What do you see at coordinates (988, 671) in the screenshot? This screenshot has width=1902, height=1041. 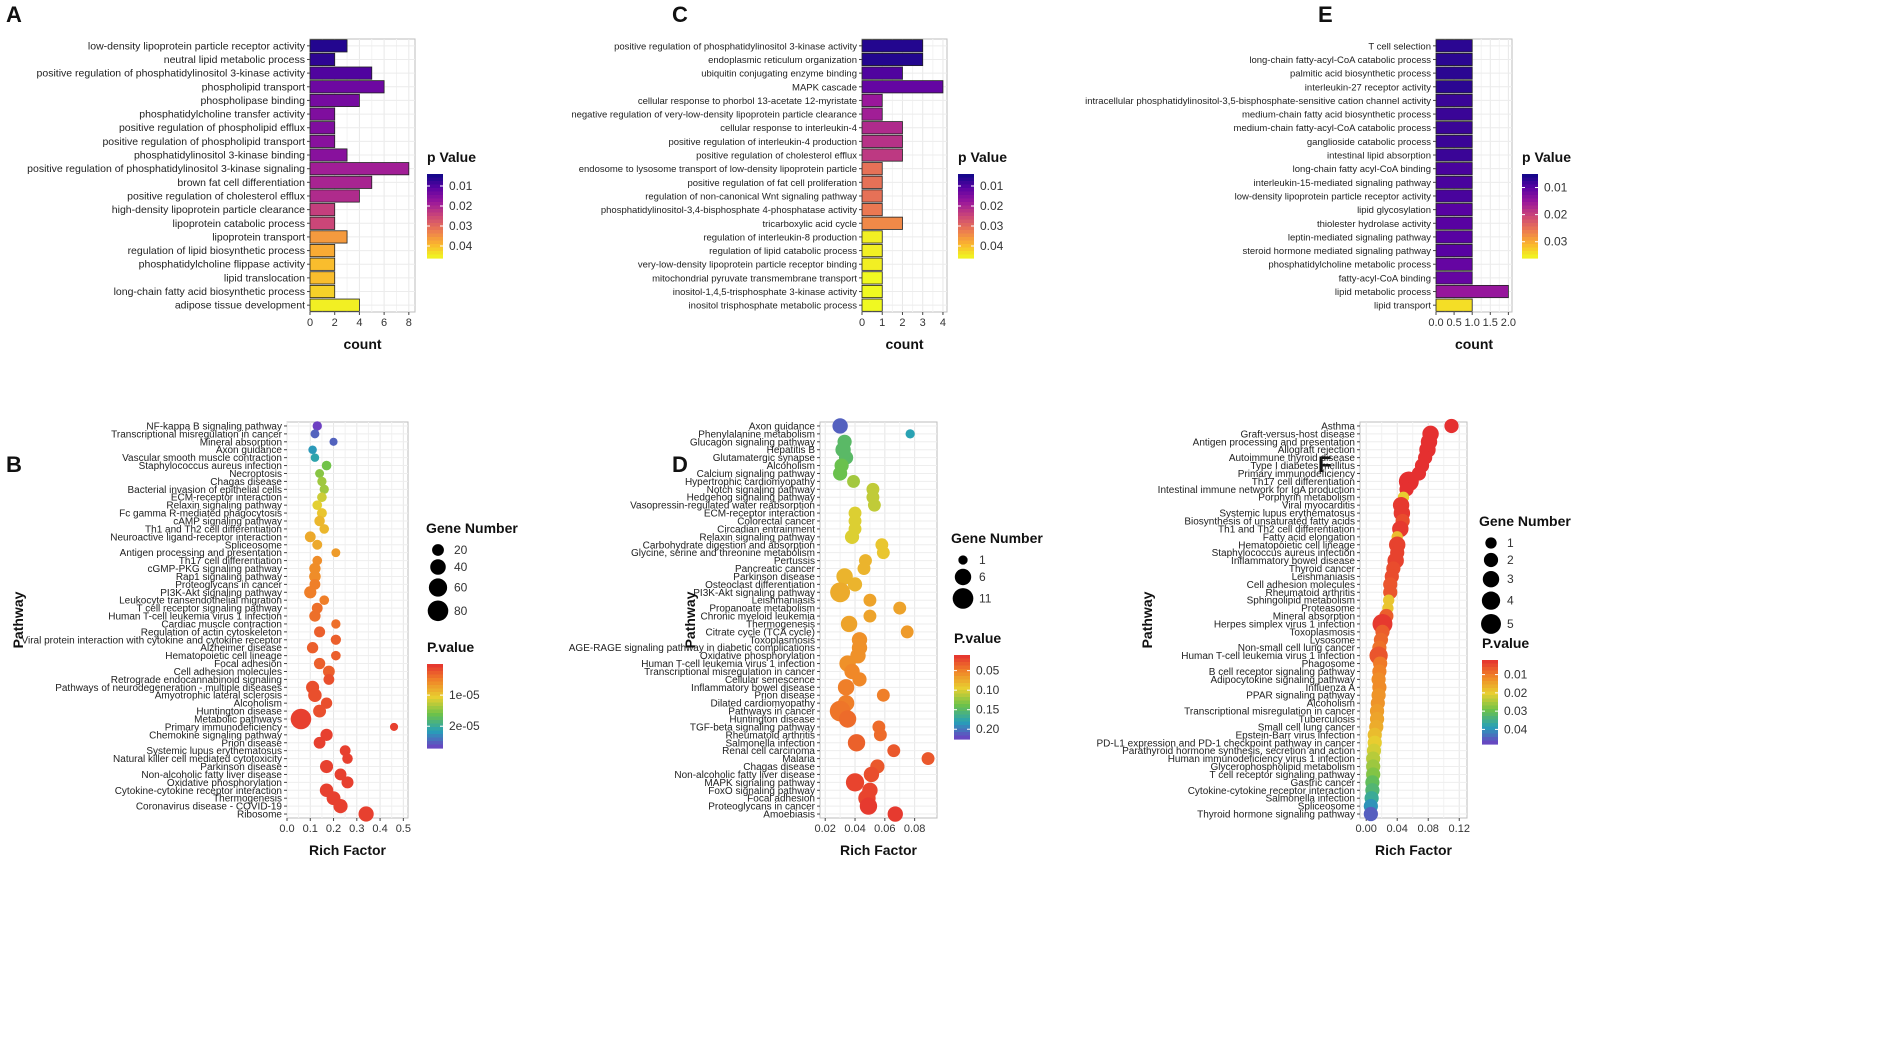 I see `panel-d-colorbar-label: 0.05` at bounding box center [988, 671].